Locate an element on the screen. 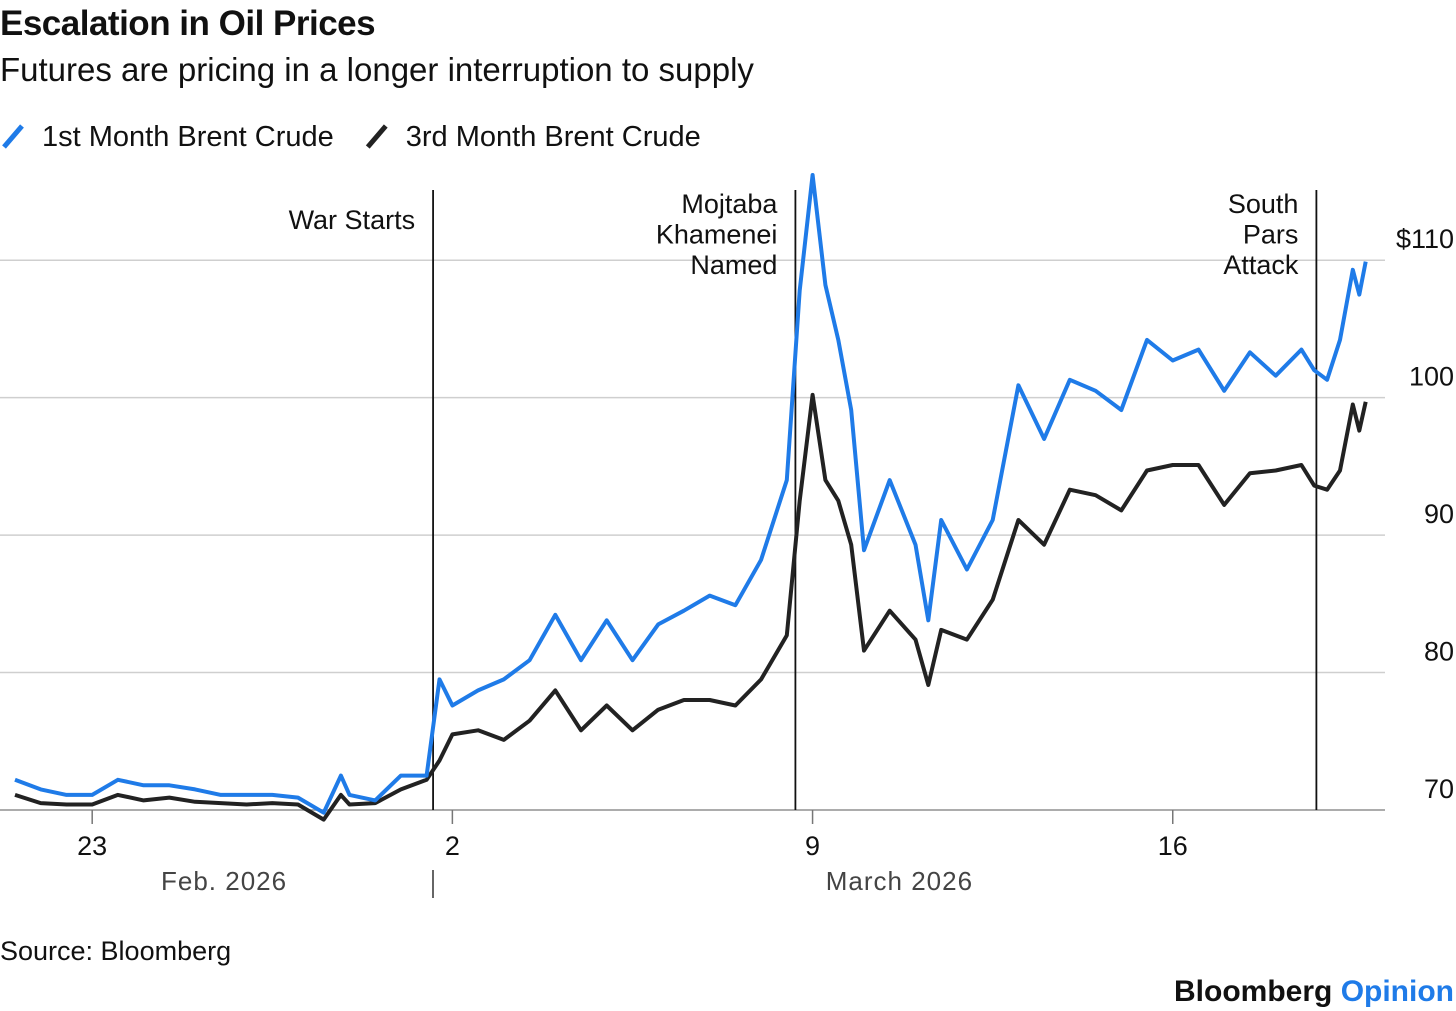  x-tick-label: 2 is located at coordinates (452, 846).